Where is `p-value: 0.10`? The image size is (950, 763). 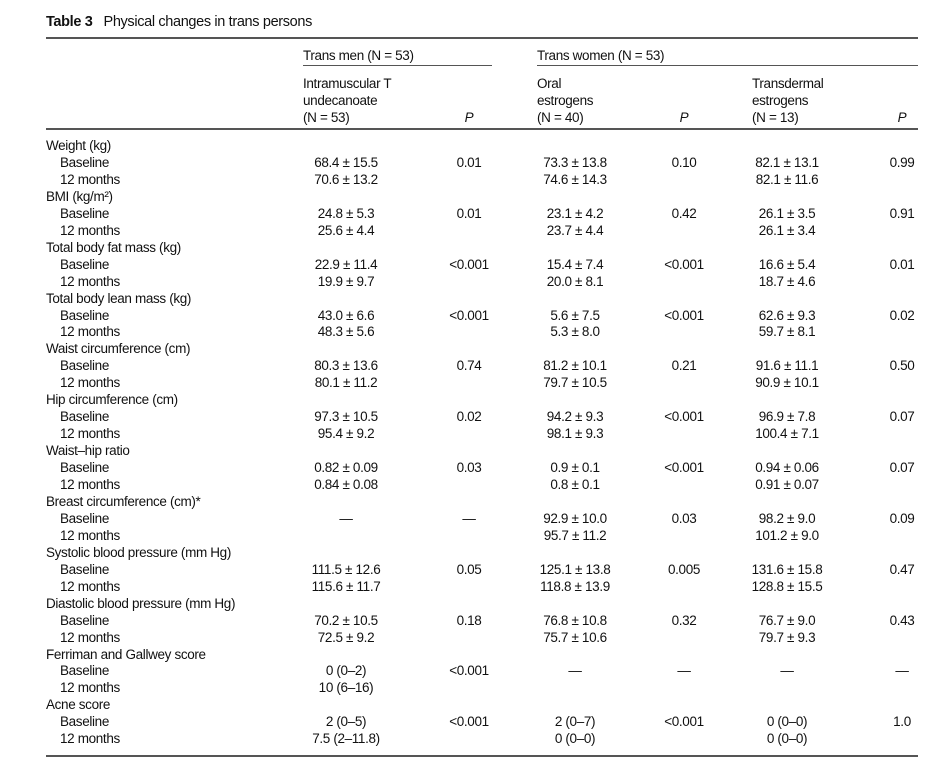
p-value: 0.10 is located at coordinates (684, 162).